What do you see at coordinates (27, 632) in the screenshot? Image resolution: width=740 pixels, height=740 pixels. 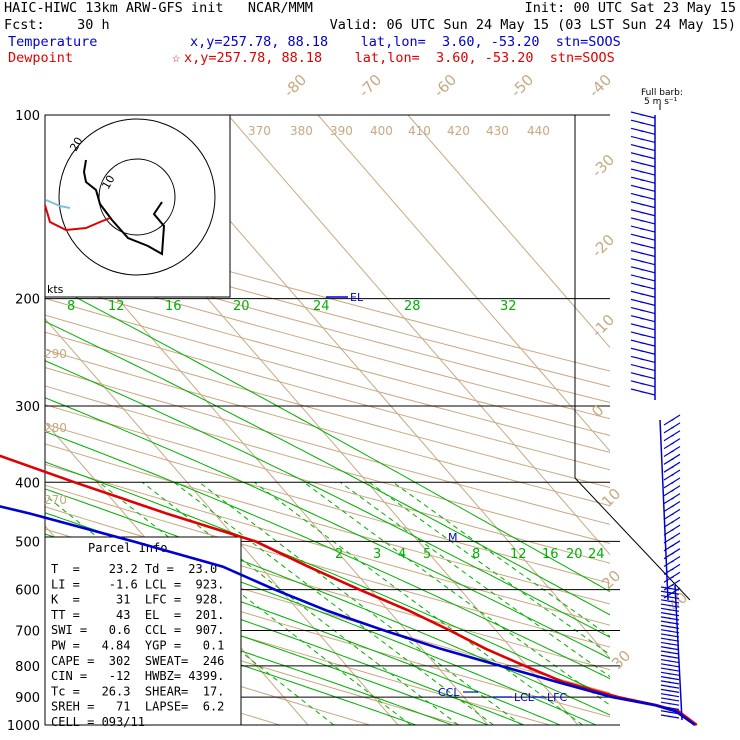 I see `isobar-label: 700` at bounding box center [27, 632].